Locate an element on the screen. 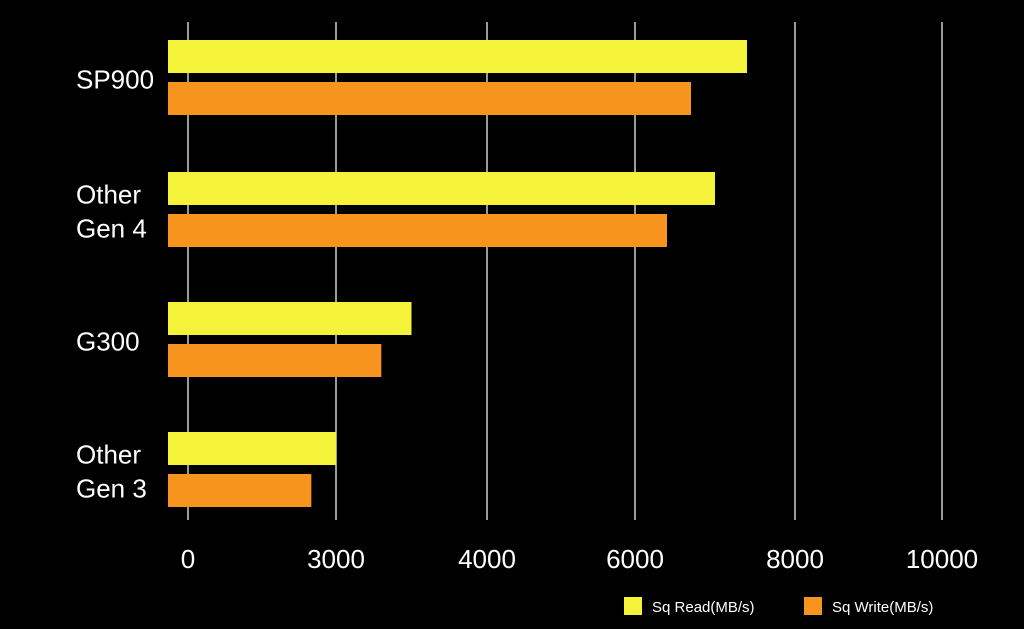  category-labels: SP900 Other Gen 4 G300 Other Gen 3 is located at coordinates (115, 284).